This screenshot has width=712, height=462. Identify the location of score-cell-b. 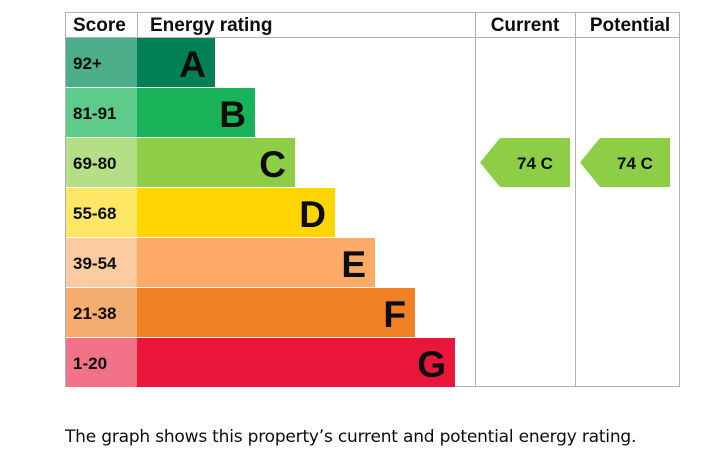
(101, 112).